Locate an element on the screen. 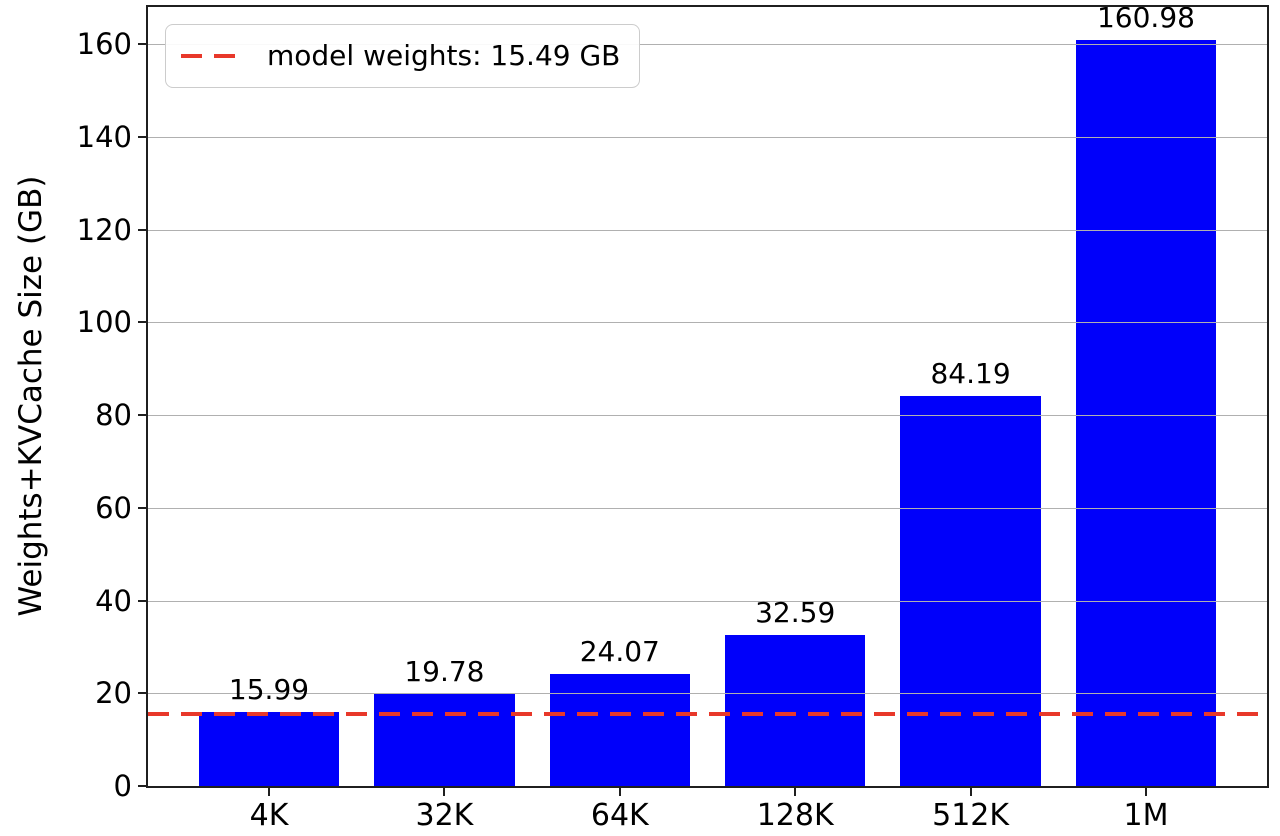 The height and width of the screenshot is (836, 1280). y-tick-label: 100 is located at coordinates (104, 322).